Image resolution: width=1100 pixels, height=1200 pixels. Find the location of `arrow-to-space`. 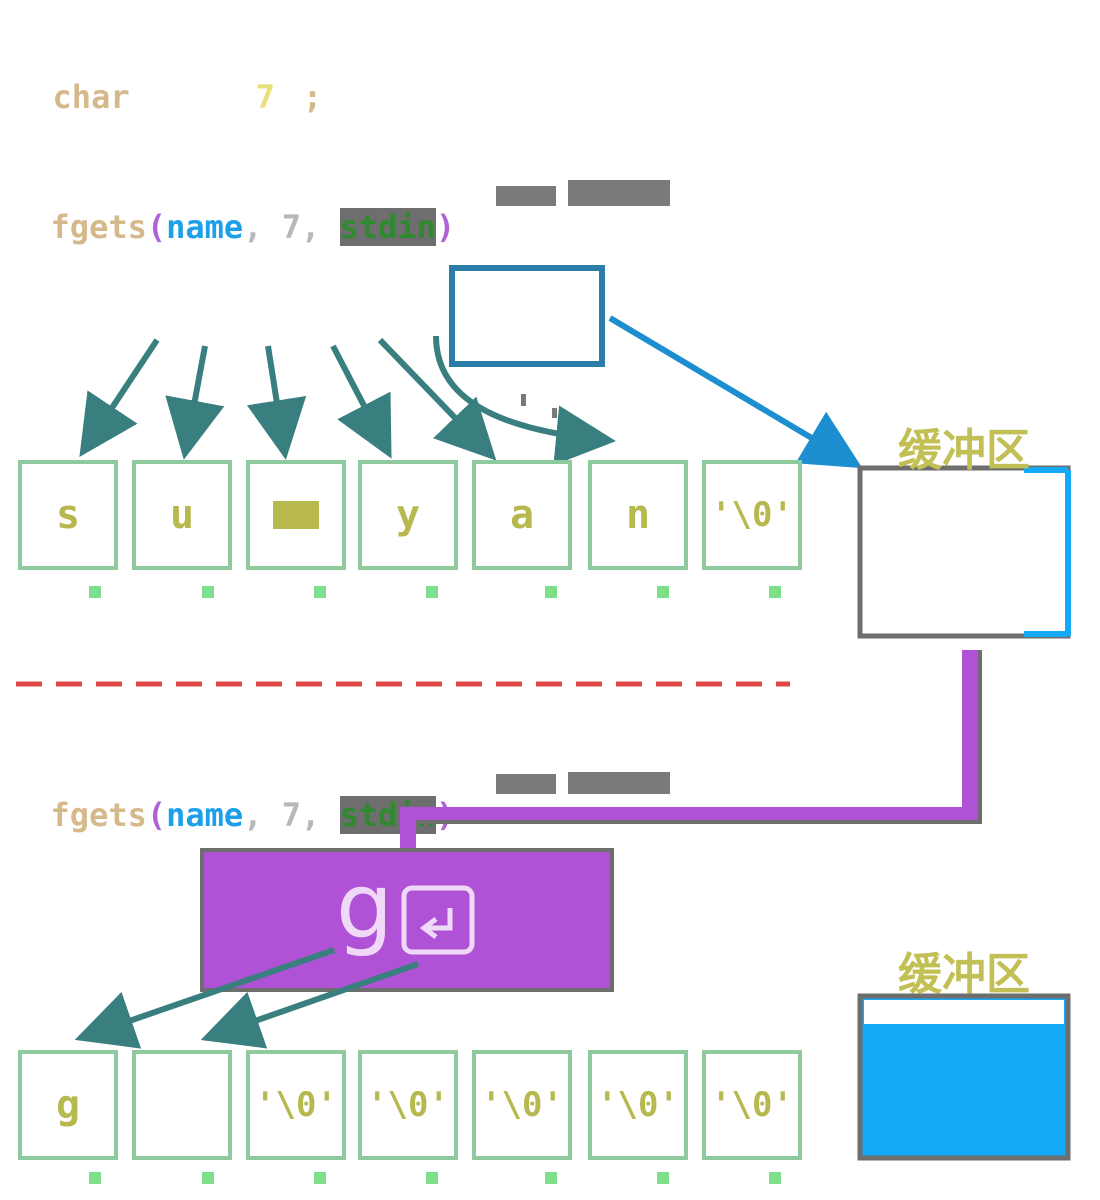

arrow-to-space is located at coordinates (276, 402).